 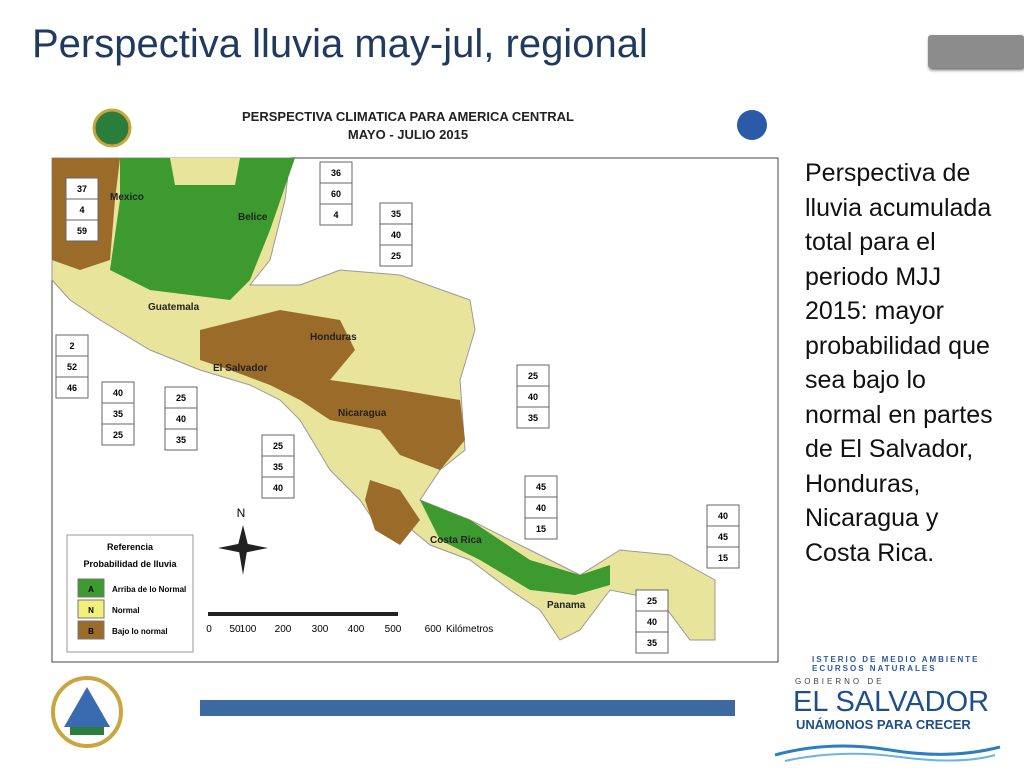 I want to click on scale-label: 200, so click(x=283, y=629).